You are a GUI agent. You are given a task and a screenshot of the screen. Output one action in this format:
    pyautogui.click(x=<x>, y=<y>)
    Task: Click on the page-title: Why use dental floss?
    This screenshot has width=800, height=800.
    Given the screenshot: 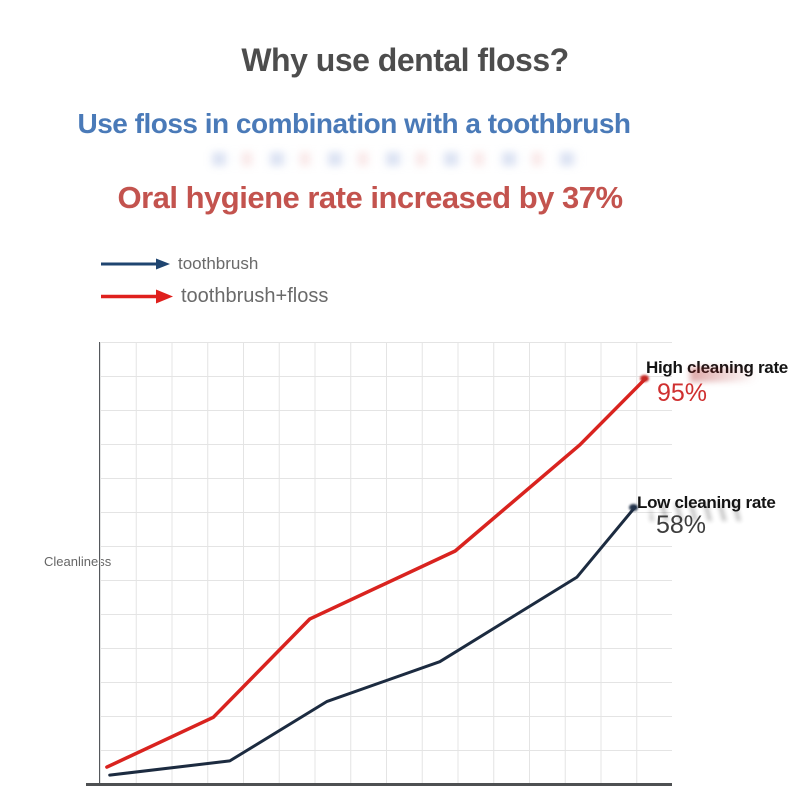 What is the action you would take?
    pyautogui.click(x=405, y=60)
    